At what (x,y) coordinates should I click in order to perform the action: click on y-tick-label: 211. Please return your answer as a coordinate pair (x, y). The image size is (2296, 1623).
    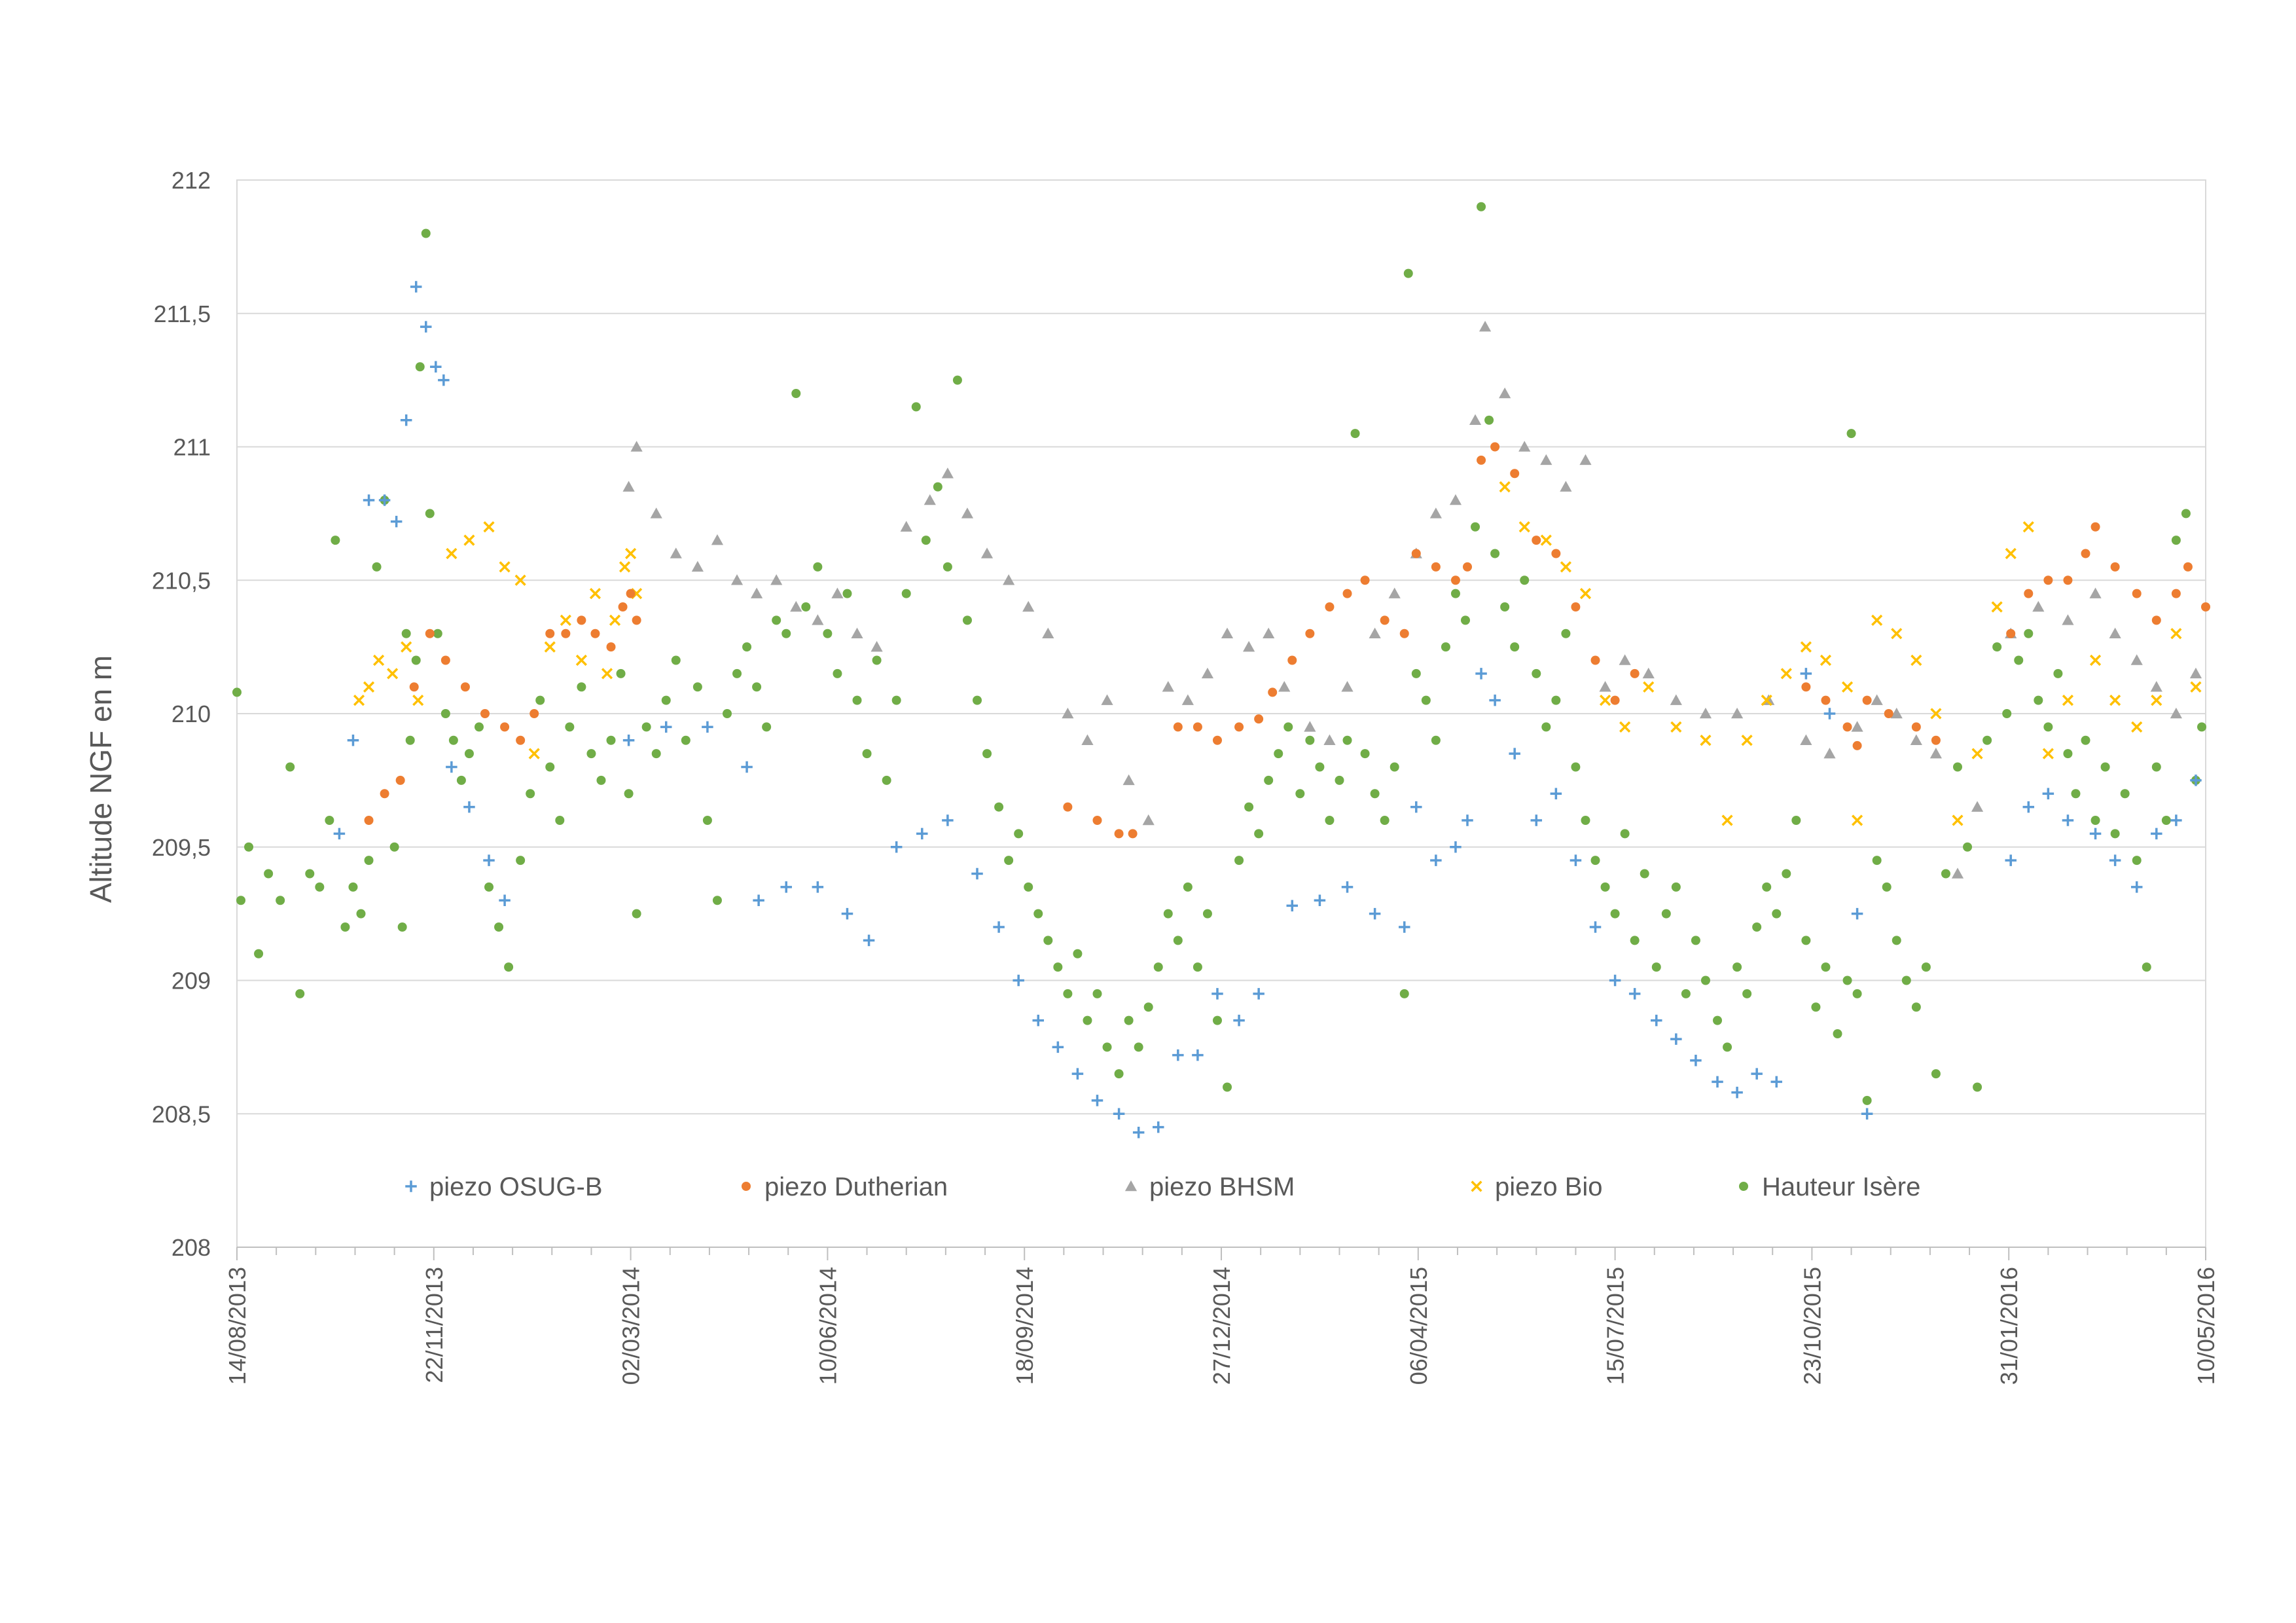
    Looking at the image, I should click on (192, 447).